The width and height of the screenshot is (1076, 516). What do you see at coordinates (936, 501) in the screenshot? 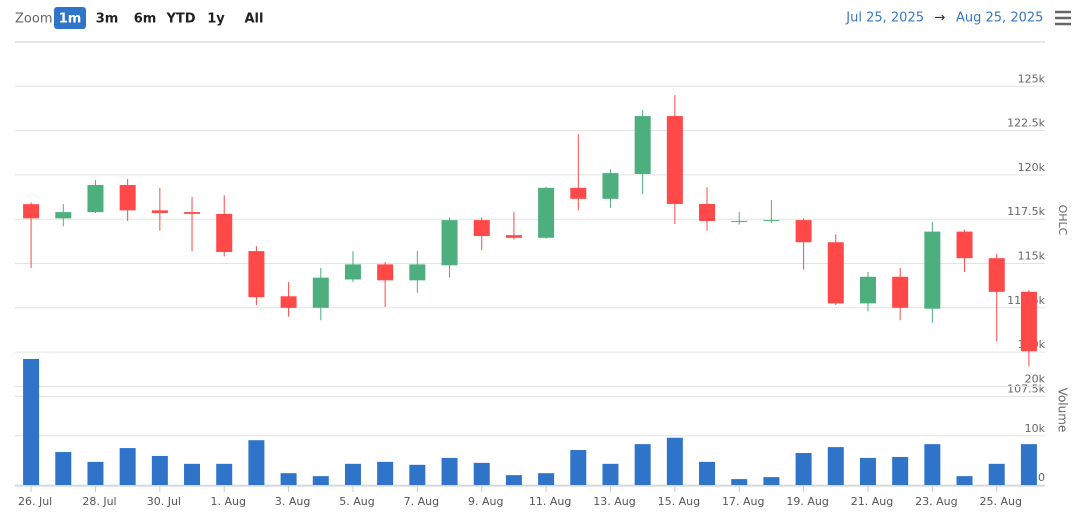
I see `x-tick-label: 23. Aug` at bounding box center [936, 501].